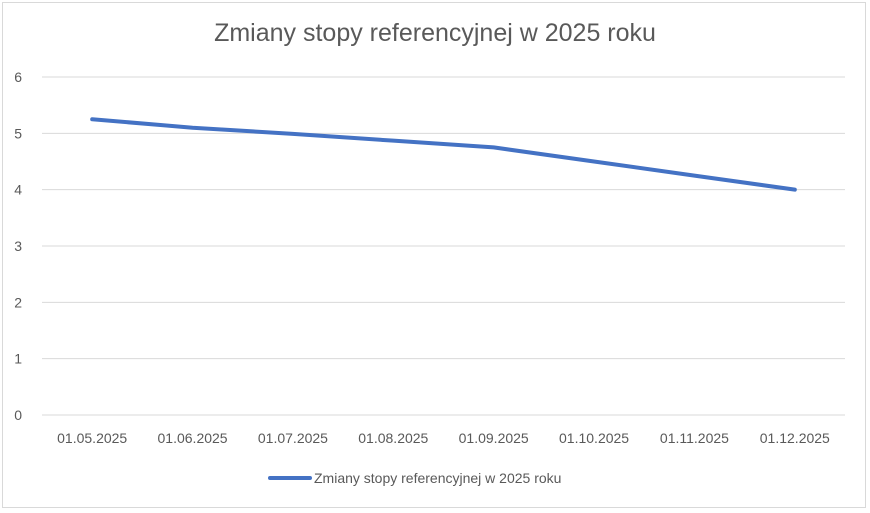 This screenshot has width=870, height=513. Describe the element at coordinates (494, 438) in the screenshot. I see `x-tick-label: 01.09.2025` at that location.